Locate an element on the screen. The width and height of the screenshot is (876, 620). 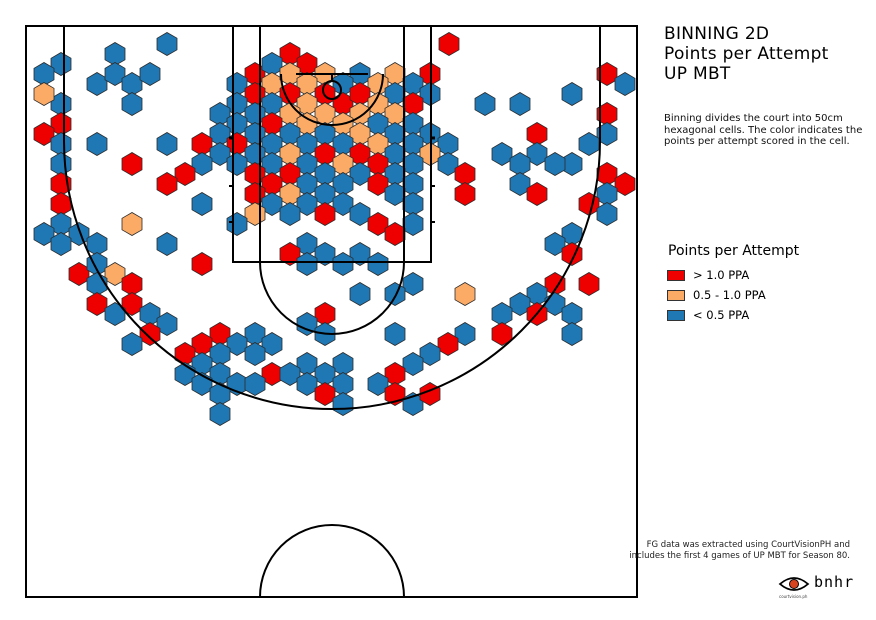
legend-item-low: < 0.5 PPA is located at coordinates (708, 315).